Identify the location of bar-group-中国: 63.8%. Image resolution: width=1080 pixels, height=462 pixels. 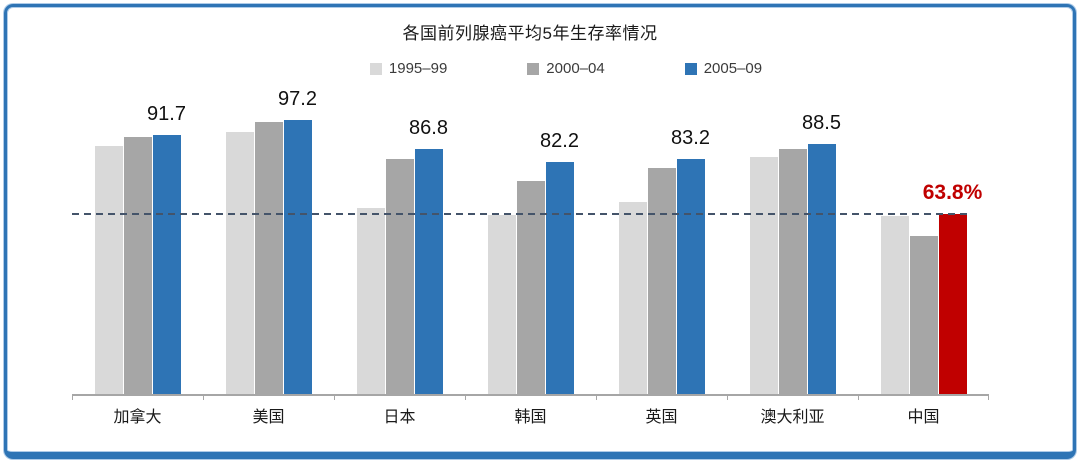
(923, 253).